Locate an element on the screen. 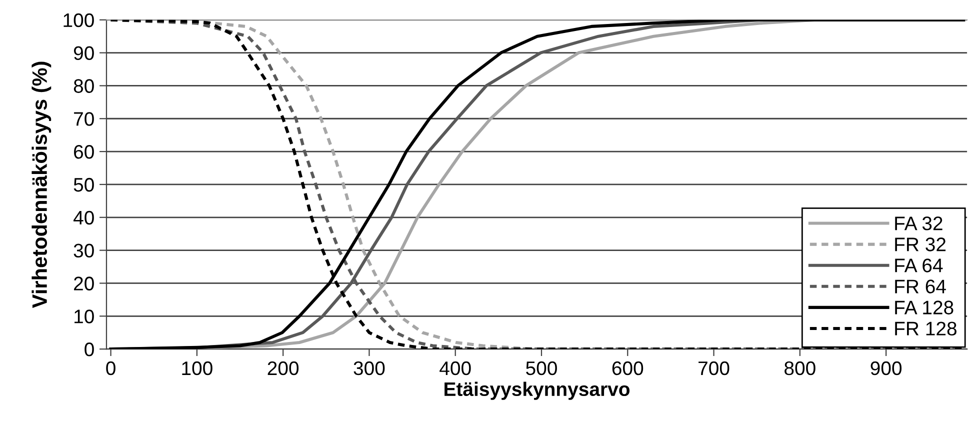 This screenshot has height=432, width=968. y-tick-label: 10 is located at coordinates (84, 317).